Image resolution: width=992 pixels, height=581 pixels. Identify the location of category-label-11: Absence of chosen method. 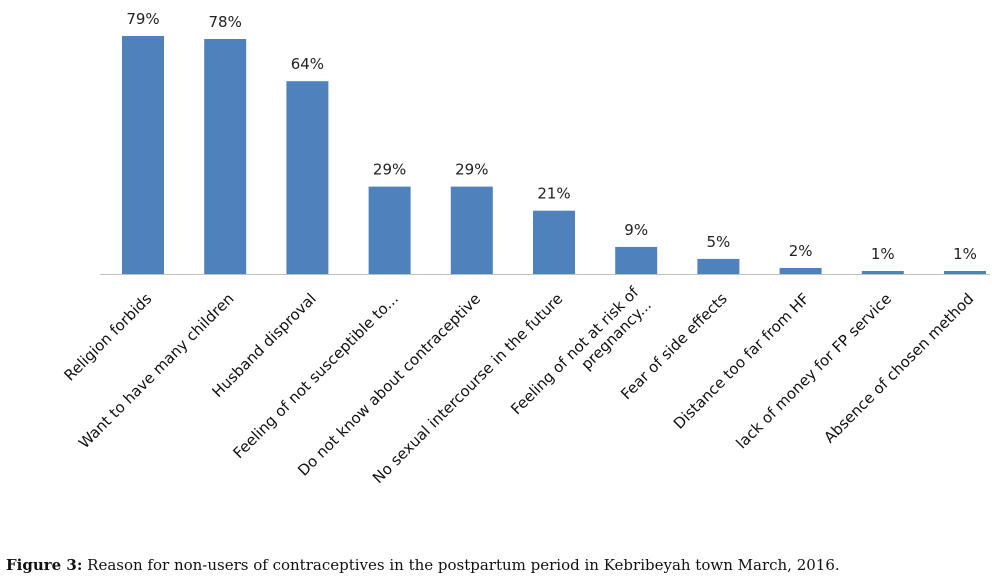
(898, 368).